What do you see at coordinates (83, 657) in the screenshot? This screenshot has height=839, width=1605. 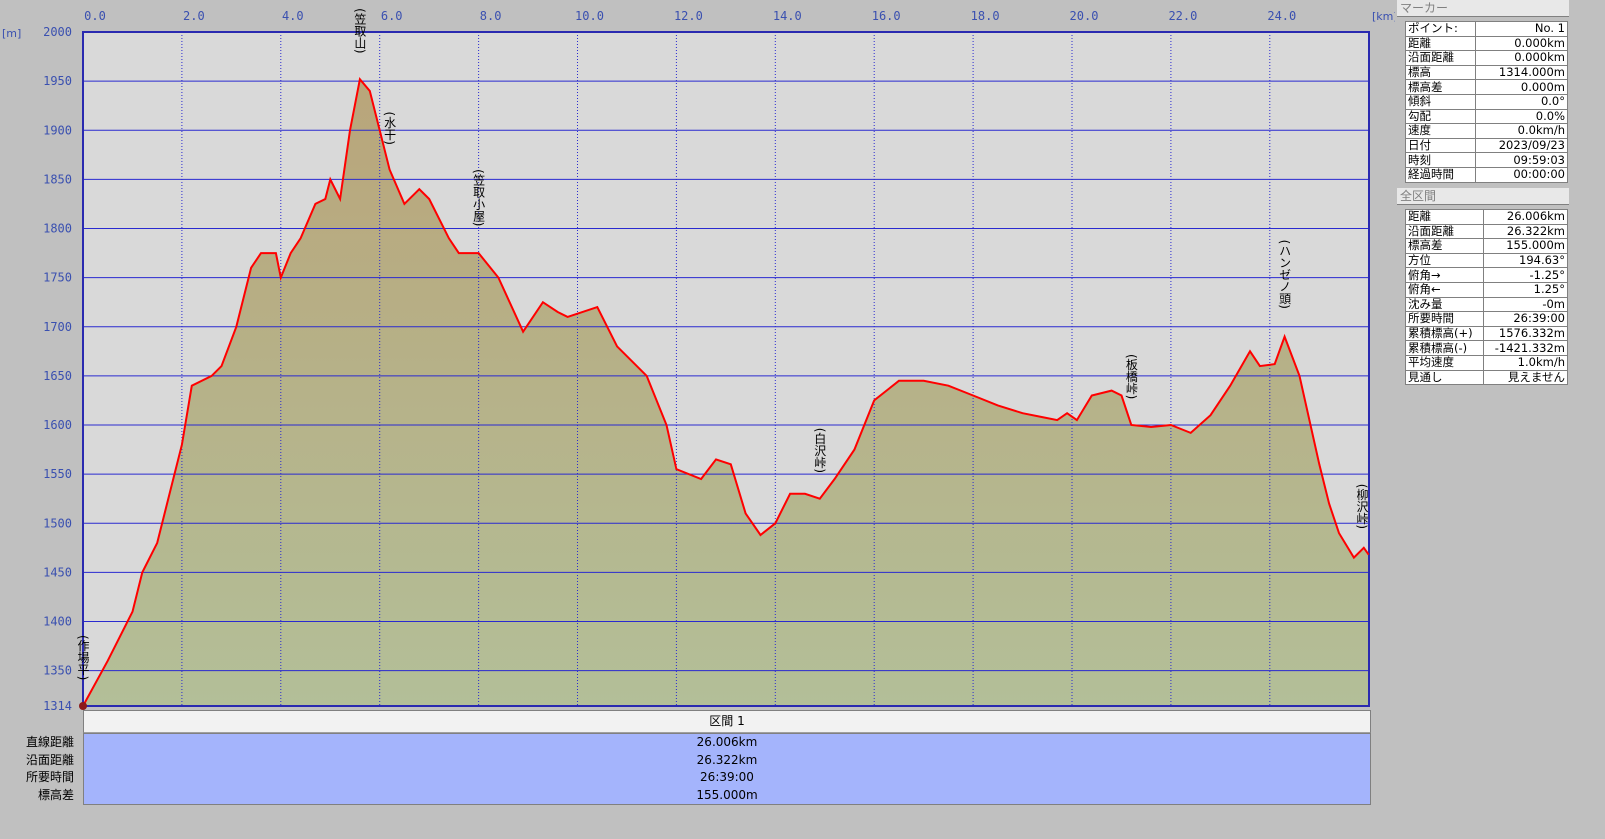 I see `waypoint-label: (作場平)` at bounding box center [83, 657].